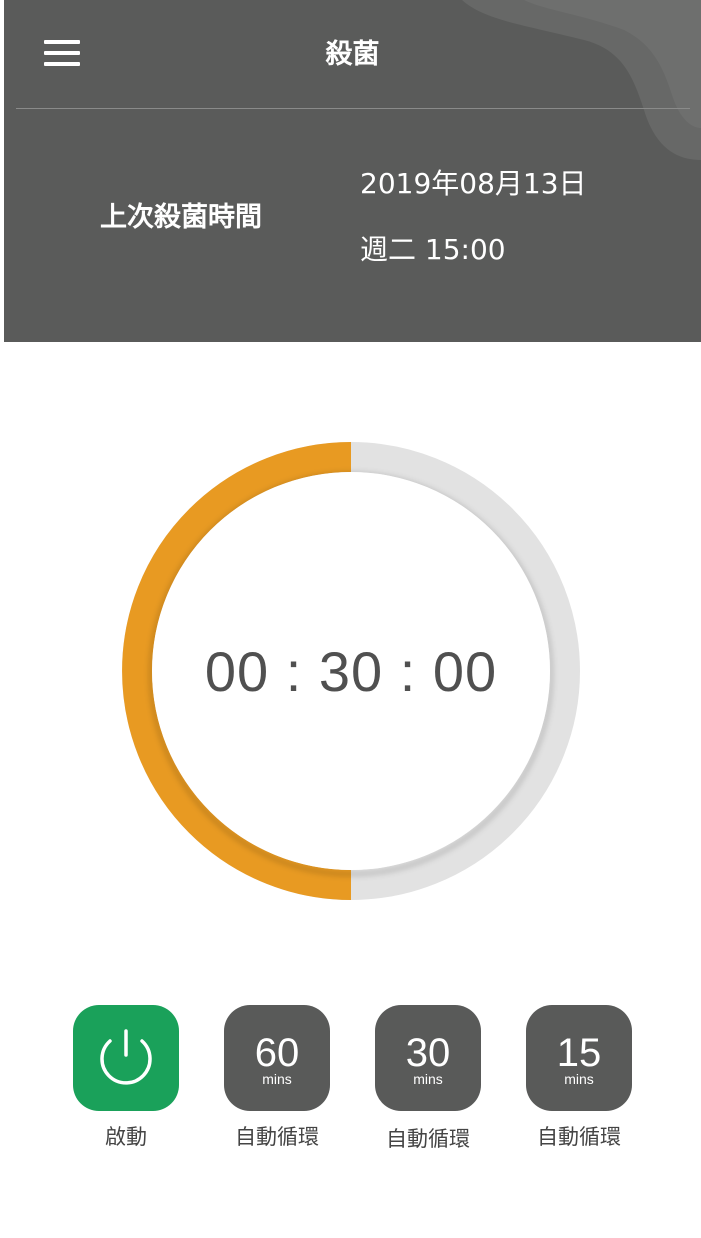  Describe the element at coordinates (353, 108) in the screenshot. I see `header-divider` at that location.